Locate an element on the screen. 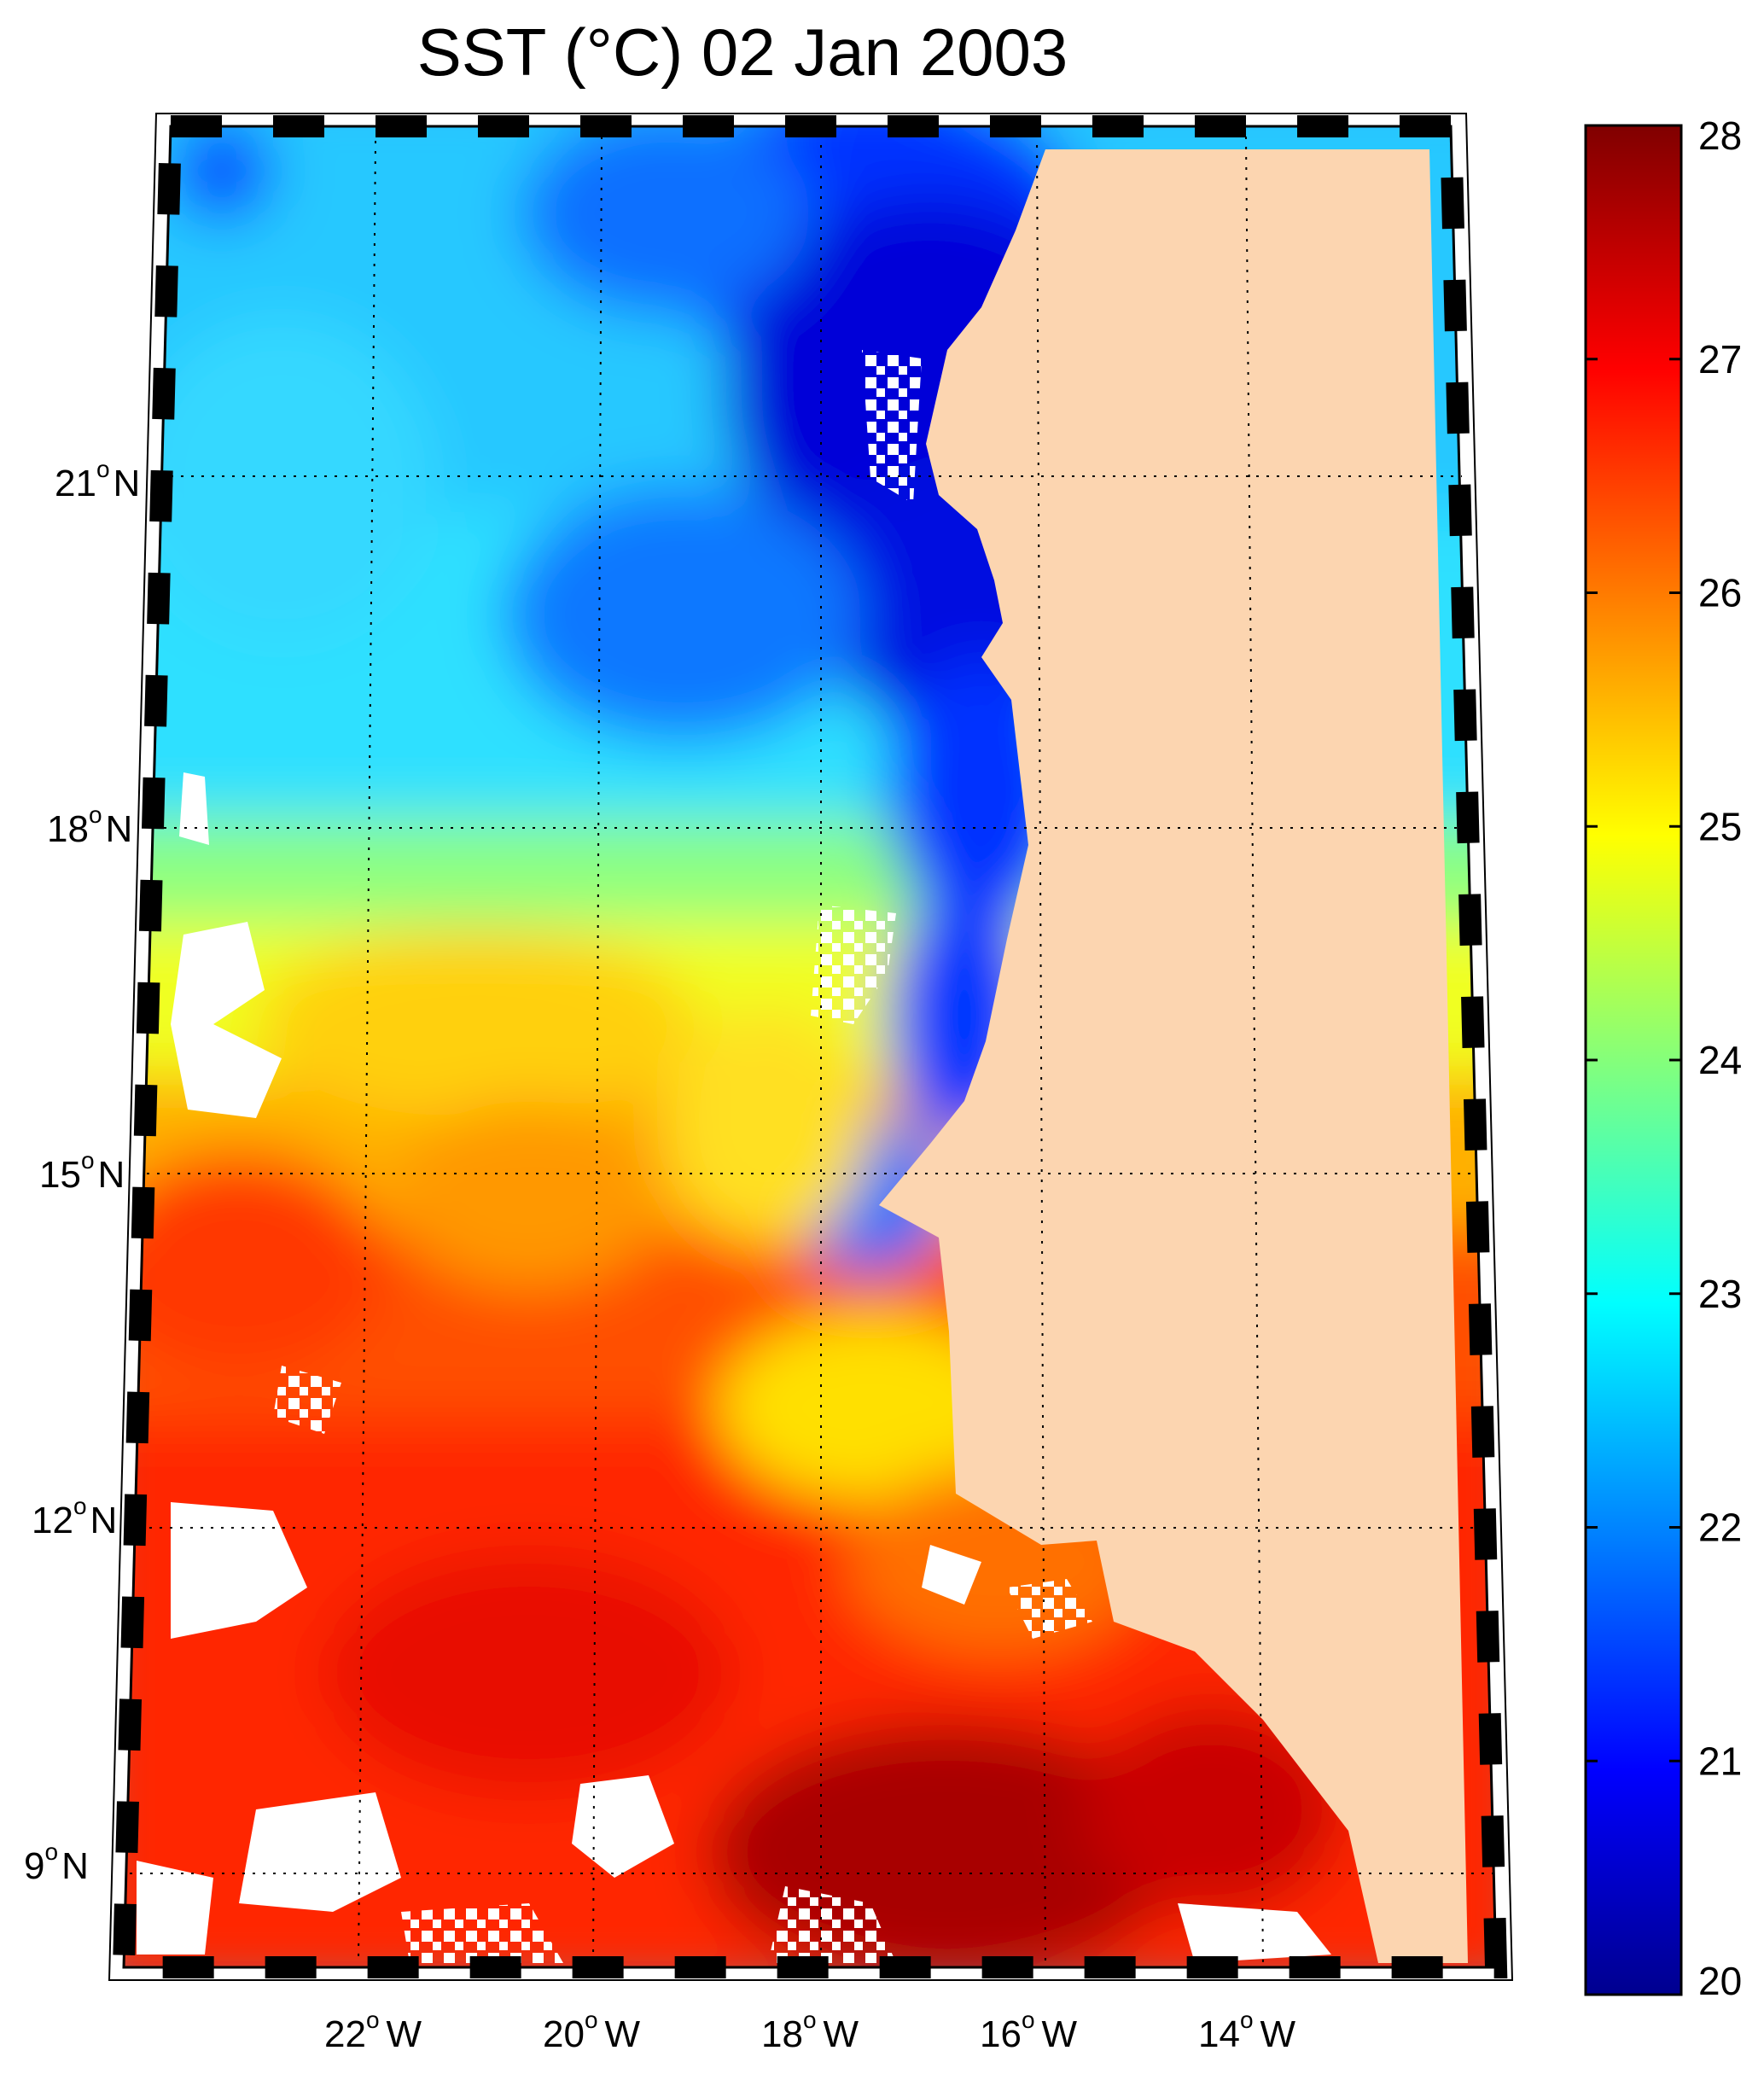  colorbar-tick-label: 28 is located at coordinates (1720, 136).